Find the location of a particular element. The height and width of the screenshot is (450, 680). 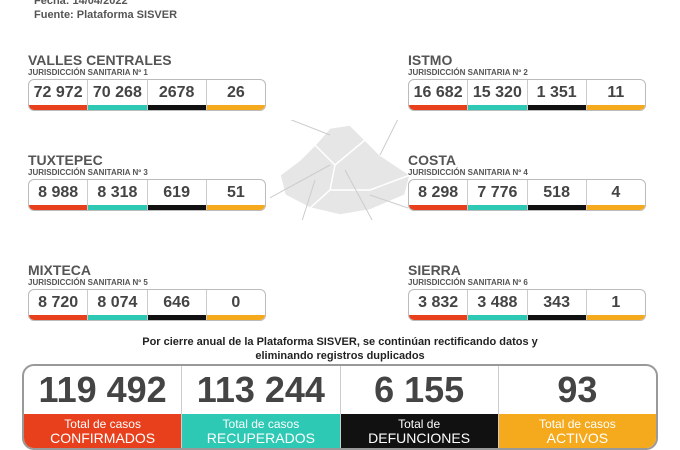

stat-active: 0 is located at coordinates (235, 305).